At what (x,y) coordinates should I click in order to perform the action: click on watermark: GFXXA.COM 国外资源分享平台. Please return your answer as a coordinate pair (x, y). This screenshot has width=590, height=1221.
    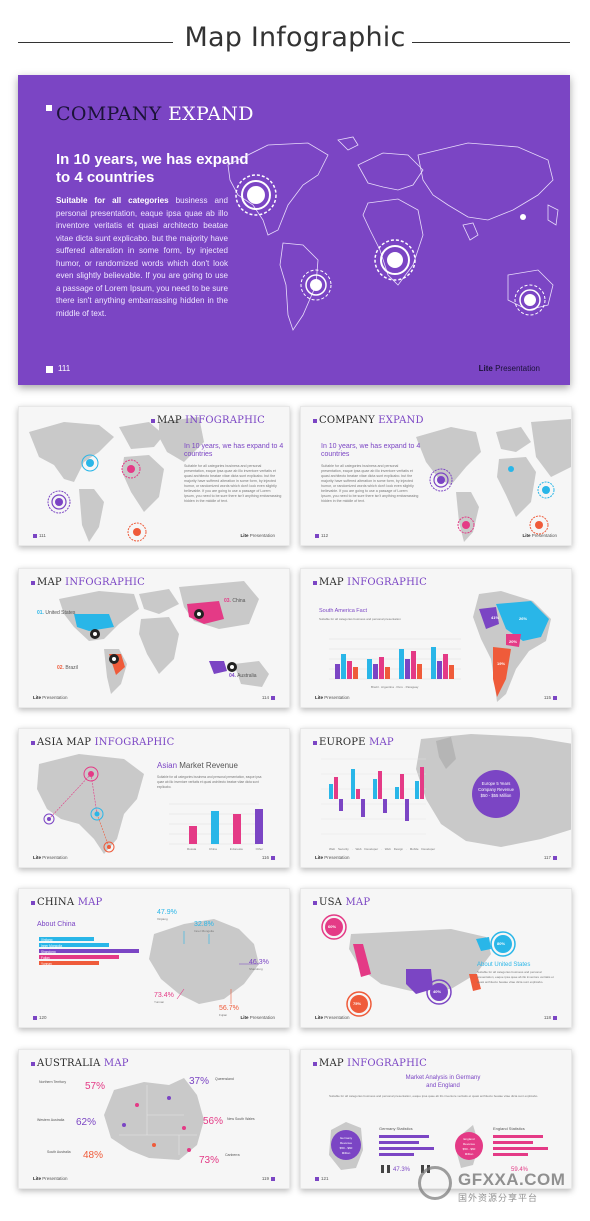
    Looking at the image, I should click on (498, 1186).